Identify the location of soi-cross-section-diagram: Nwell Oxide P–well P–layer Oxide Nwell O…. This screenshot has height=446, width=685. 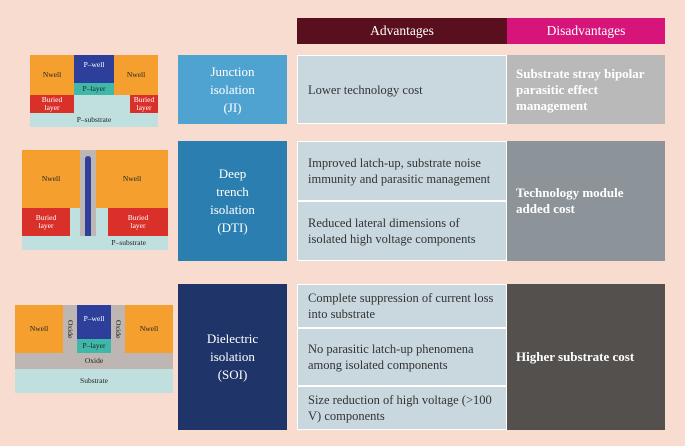
(94, 349).